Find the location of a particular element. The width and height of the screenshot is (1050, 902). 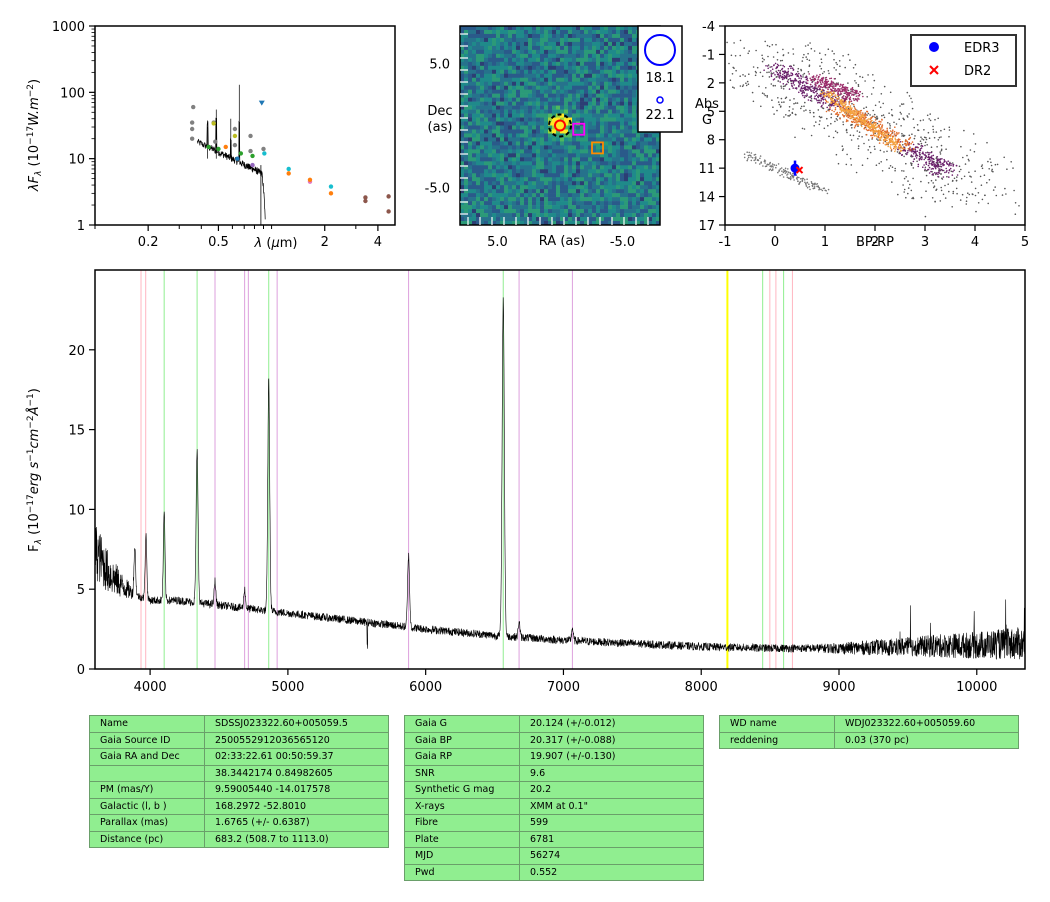

sed-point is located at coordinates (388, 211).